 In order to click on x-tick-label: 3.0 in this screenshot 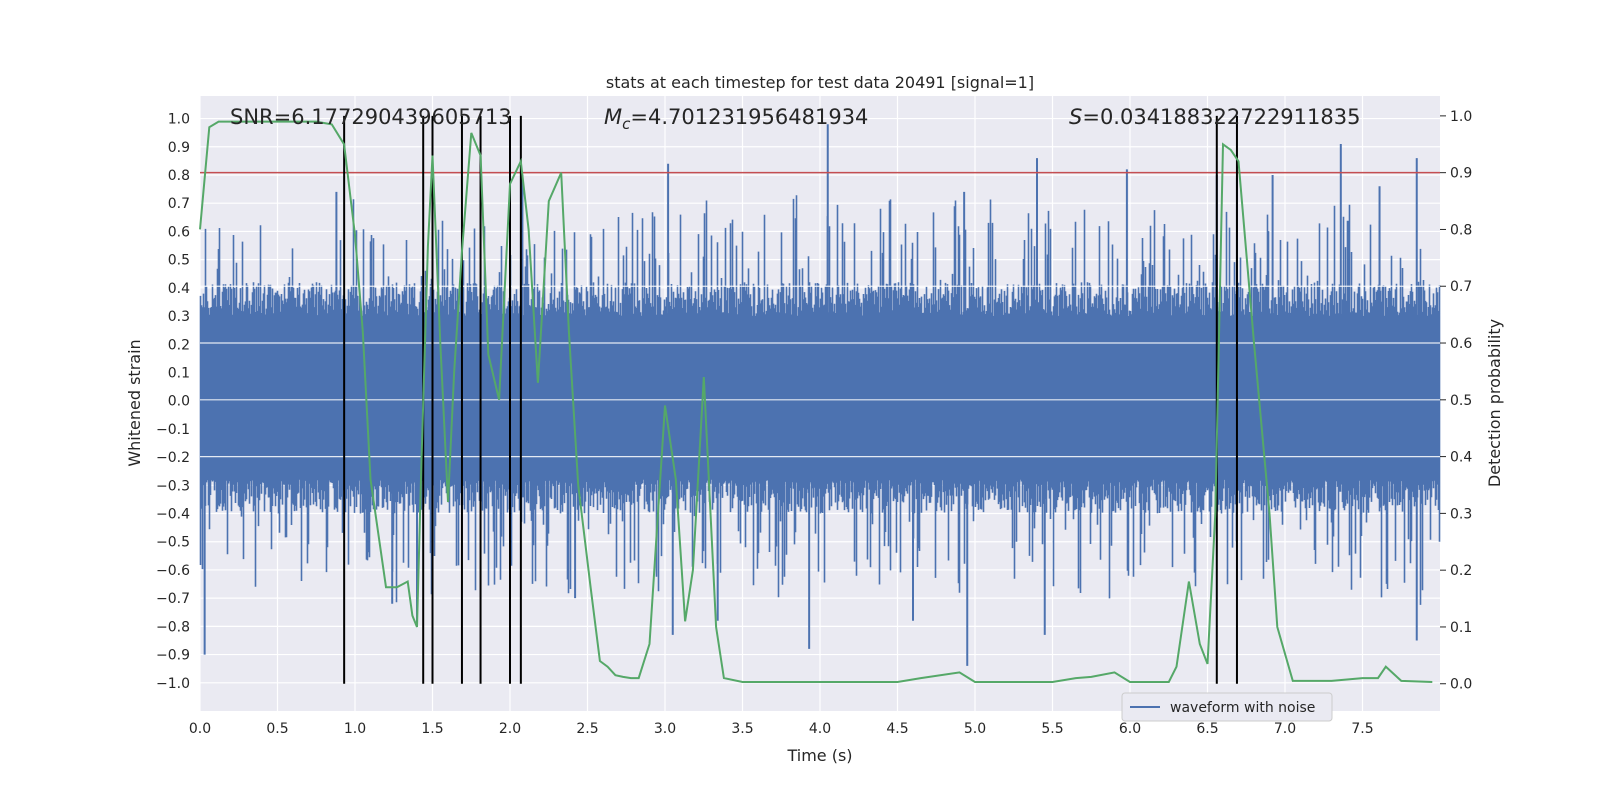, I will do `click(665, 729)`.